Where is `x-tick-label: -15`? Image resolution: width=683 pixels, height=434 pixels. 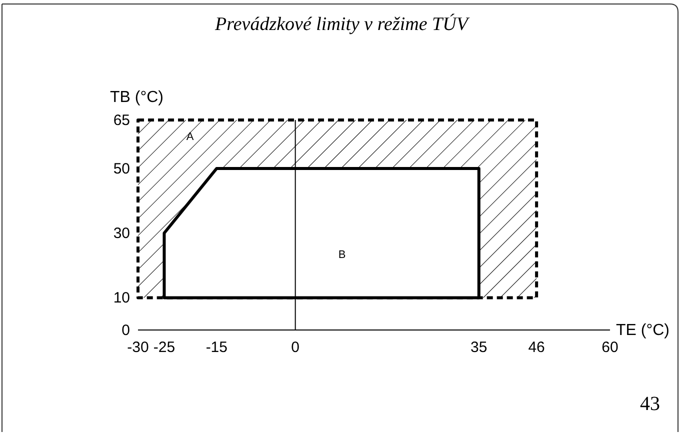
x-tick-label: -15 is located at coordinates (217, 347).